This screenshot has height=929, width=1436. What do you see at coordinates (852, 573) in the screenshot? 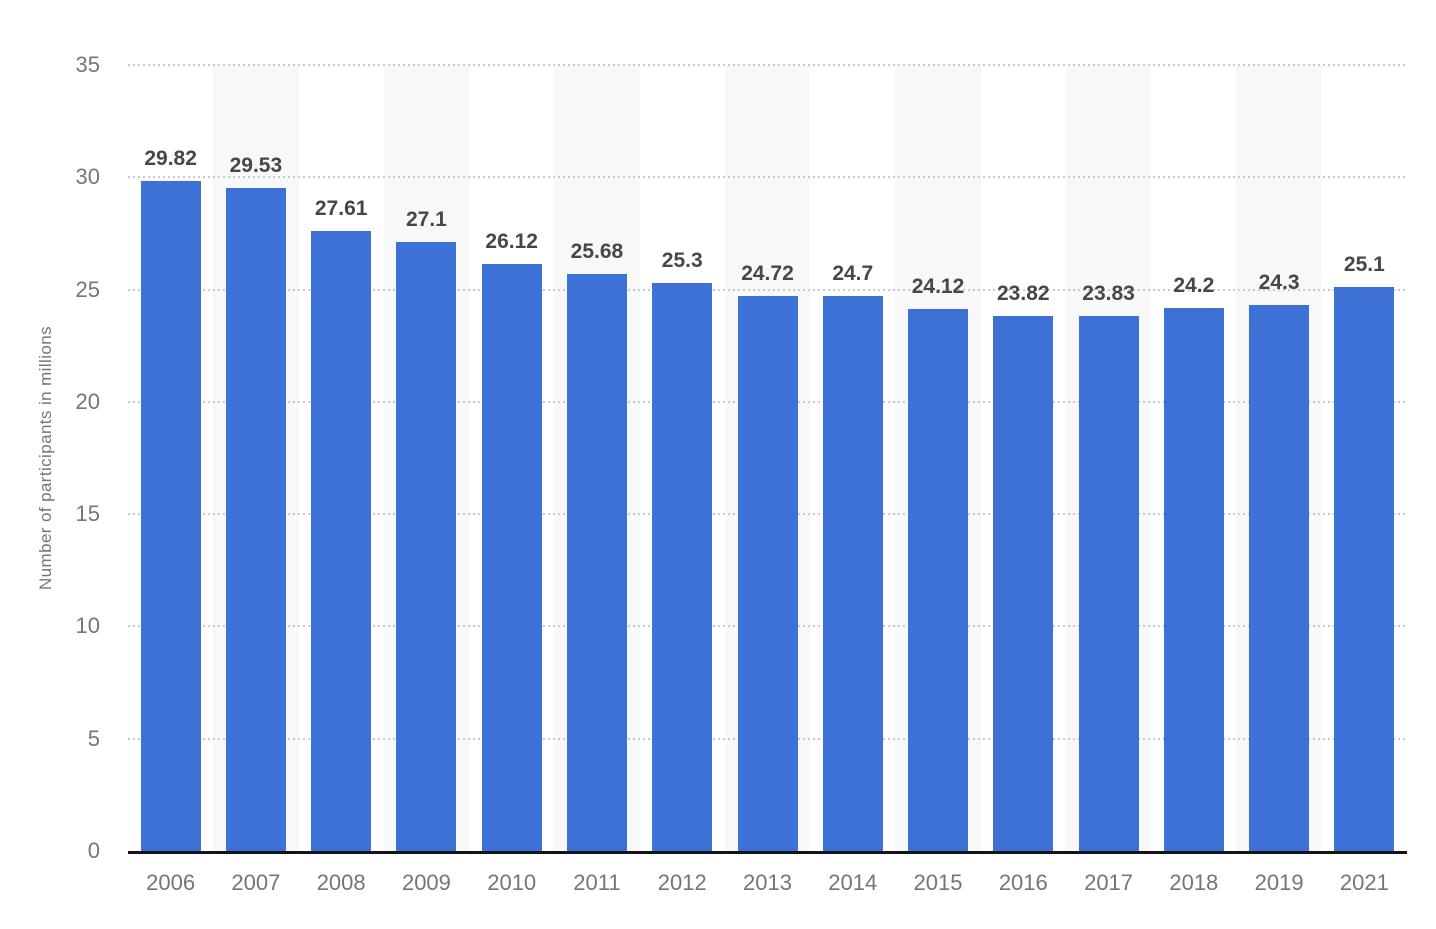
I see `bar-2014` at bounding box center [852, 573].